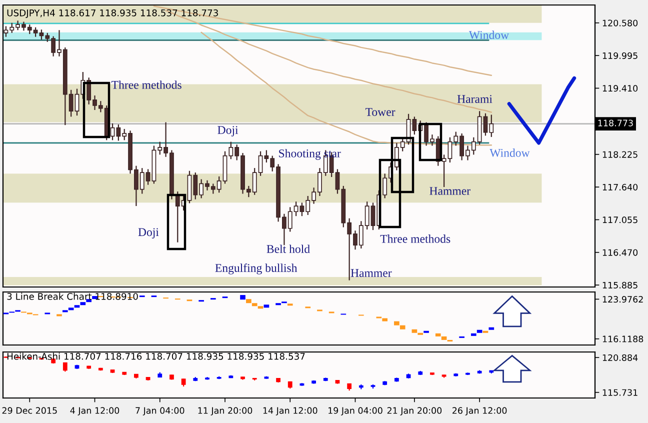 The width and height of the screenshot is (648, 423). Describe the element at coordinates (156, 356) in the screenshot. I see `chart-title: Heiken-Ashi 118.707 118.716 118.707 118.935 118.935 118.537` at that location.